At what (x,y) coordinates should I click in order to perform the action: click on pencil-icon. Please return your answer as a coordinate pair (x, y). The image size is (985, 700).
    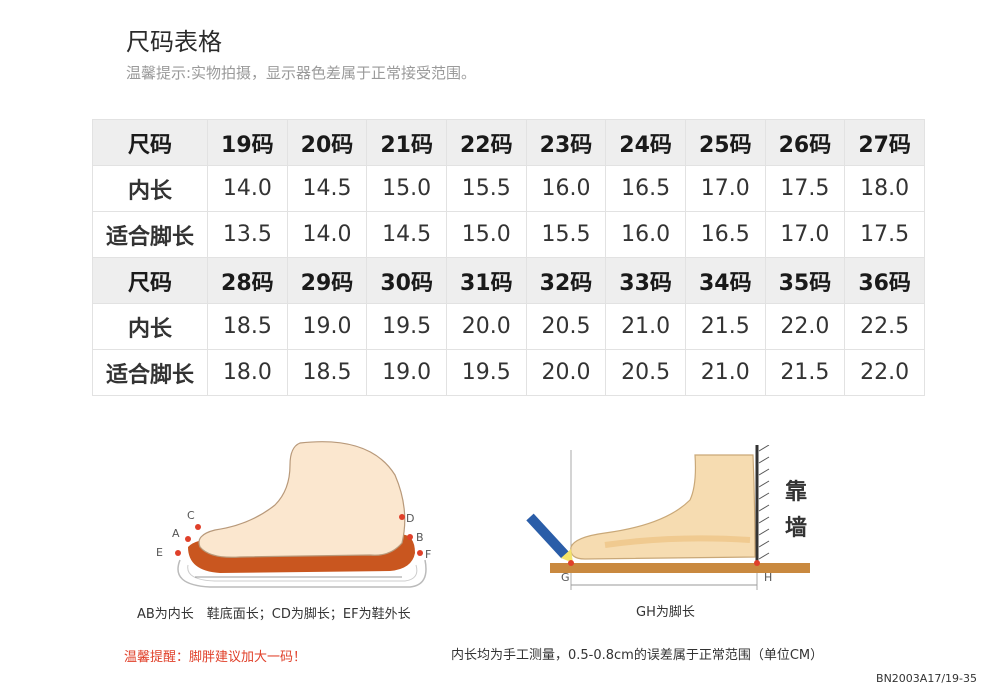
    Looking at the image, I should click on (549, 538).